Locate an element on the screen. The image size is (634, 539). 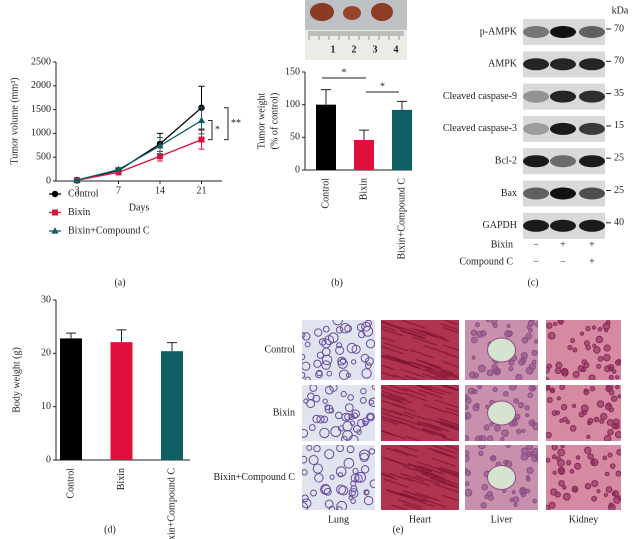
blot-kda: 15 is located at coordinates (619, 125).